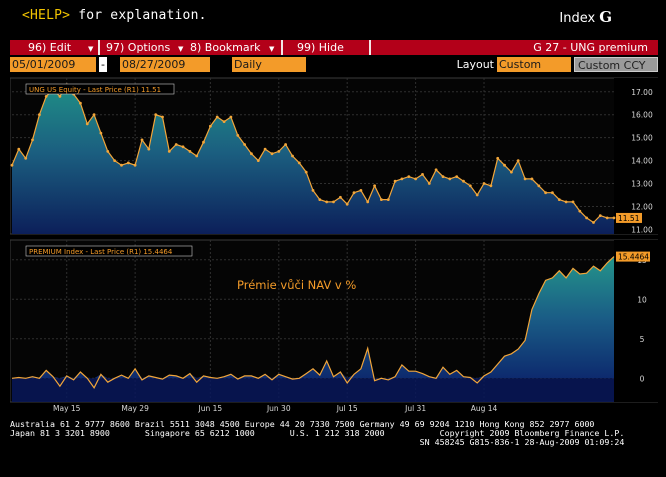 The height and width of the screenshot is (477, 666). What do you see at coordinates (296, 285) in the screenshot?
I see `premium-annotation: Prémie vůči NAV v %` at bounding box center [296, 285].